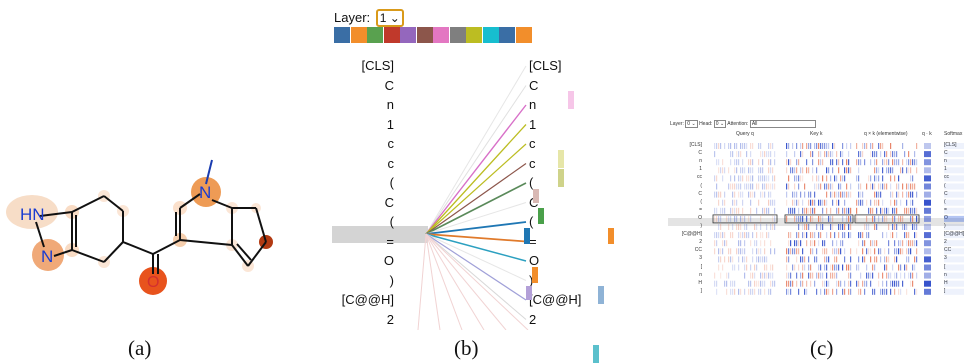  Describe the element at coordinates (691, 234) in the screenshot. I see `c-left-token: [C@@H]` at that location.